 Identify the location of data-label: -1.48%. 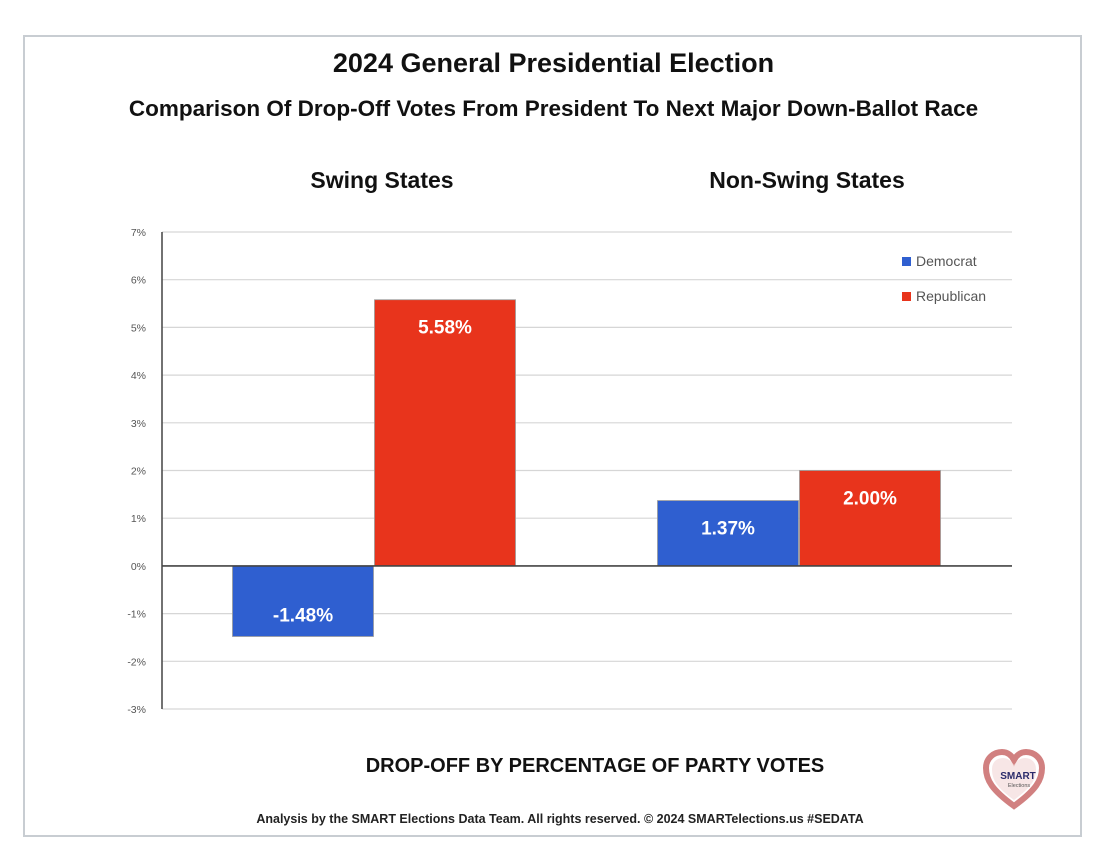
(303, 615).